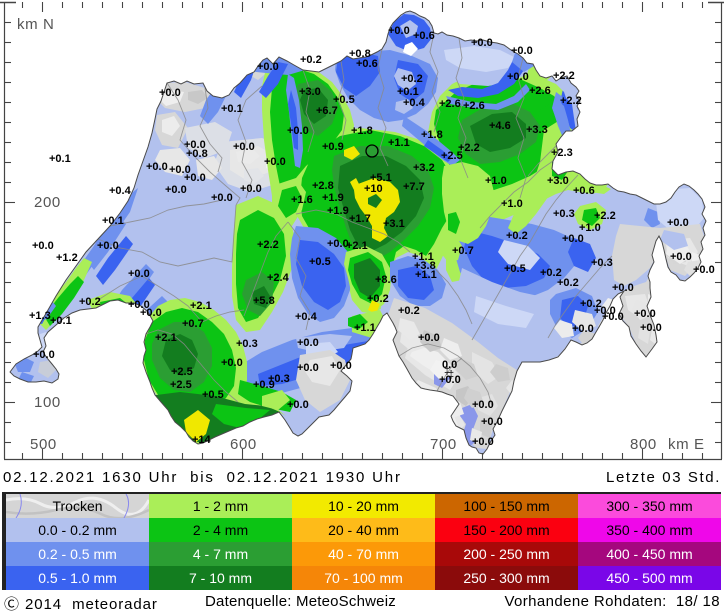 The width and height of the screenshot is (724, 616). I want to click on svg-text: +1.8, so click(432, 135).